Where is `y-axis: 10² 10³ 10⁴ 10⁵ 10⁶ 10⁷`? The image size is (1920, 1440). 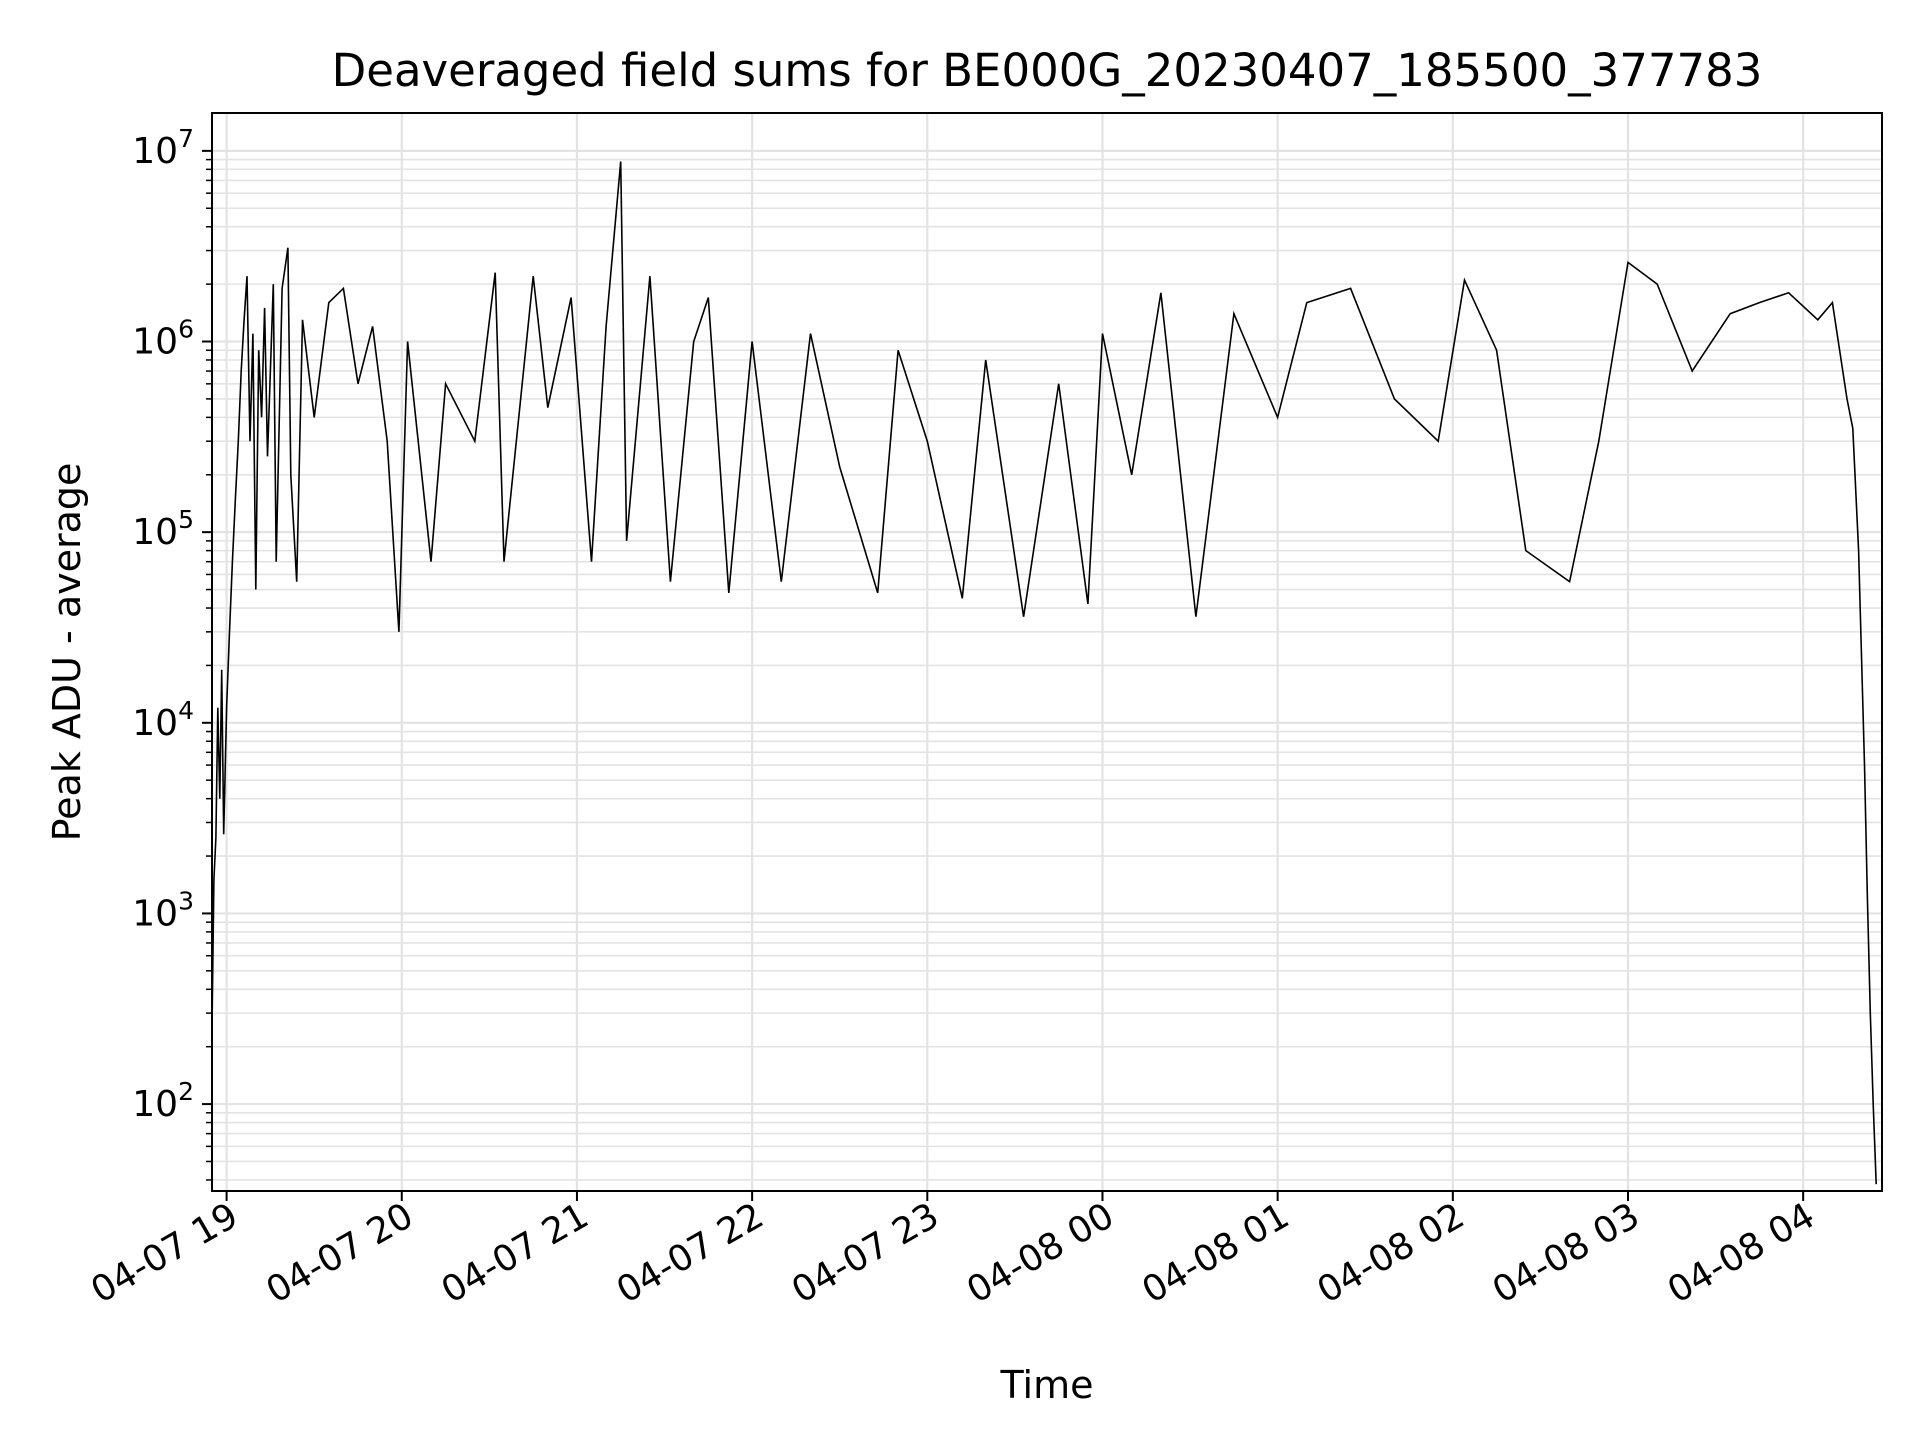 y-axis: 10² 10³ 10⁴ 10⁵ 10⁶ 10⁷ is located at coordinates (172, 652).